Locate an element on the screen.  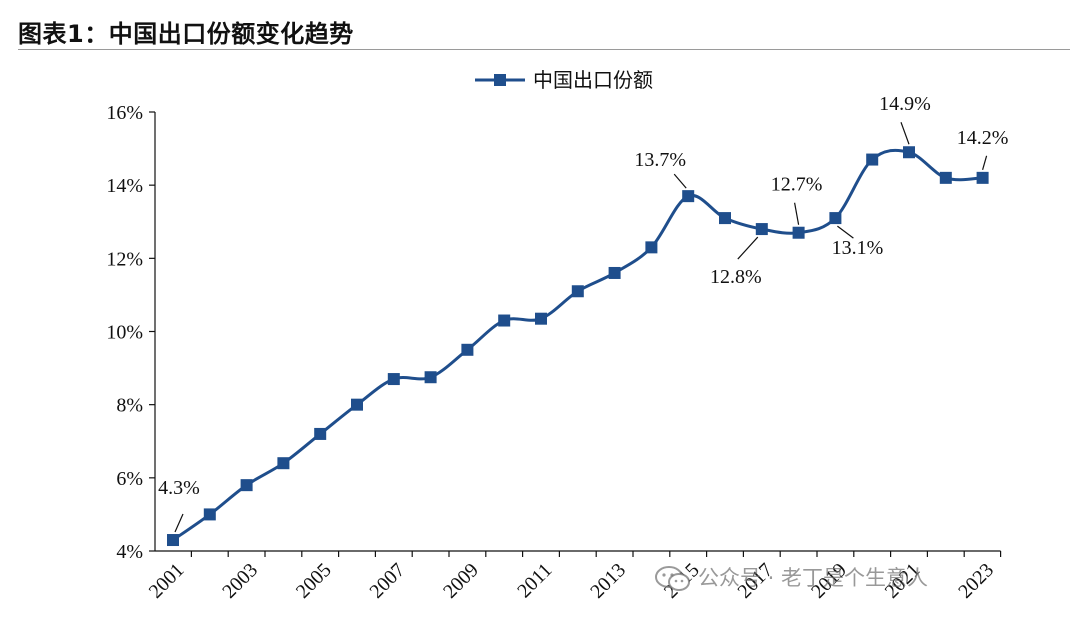
legend: 中国出口份额 is located at coordinates (564, 80).